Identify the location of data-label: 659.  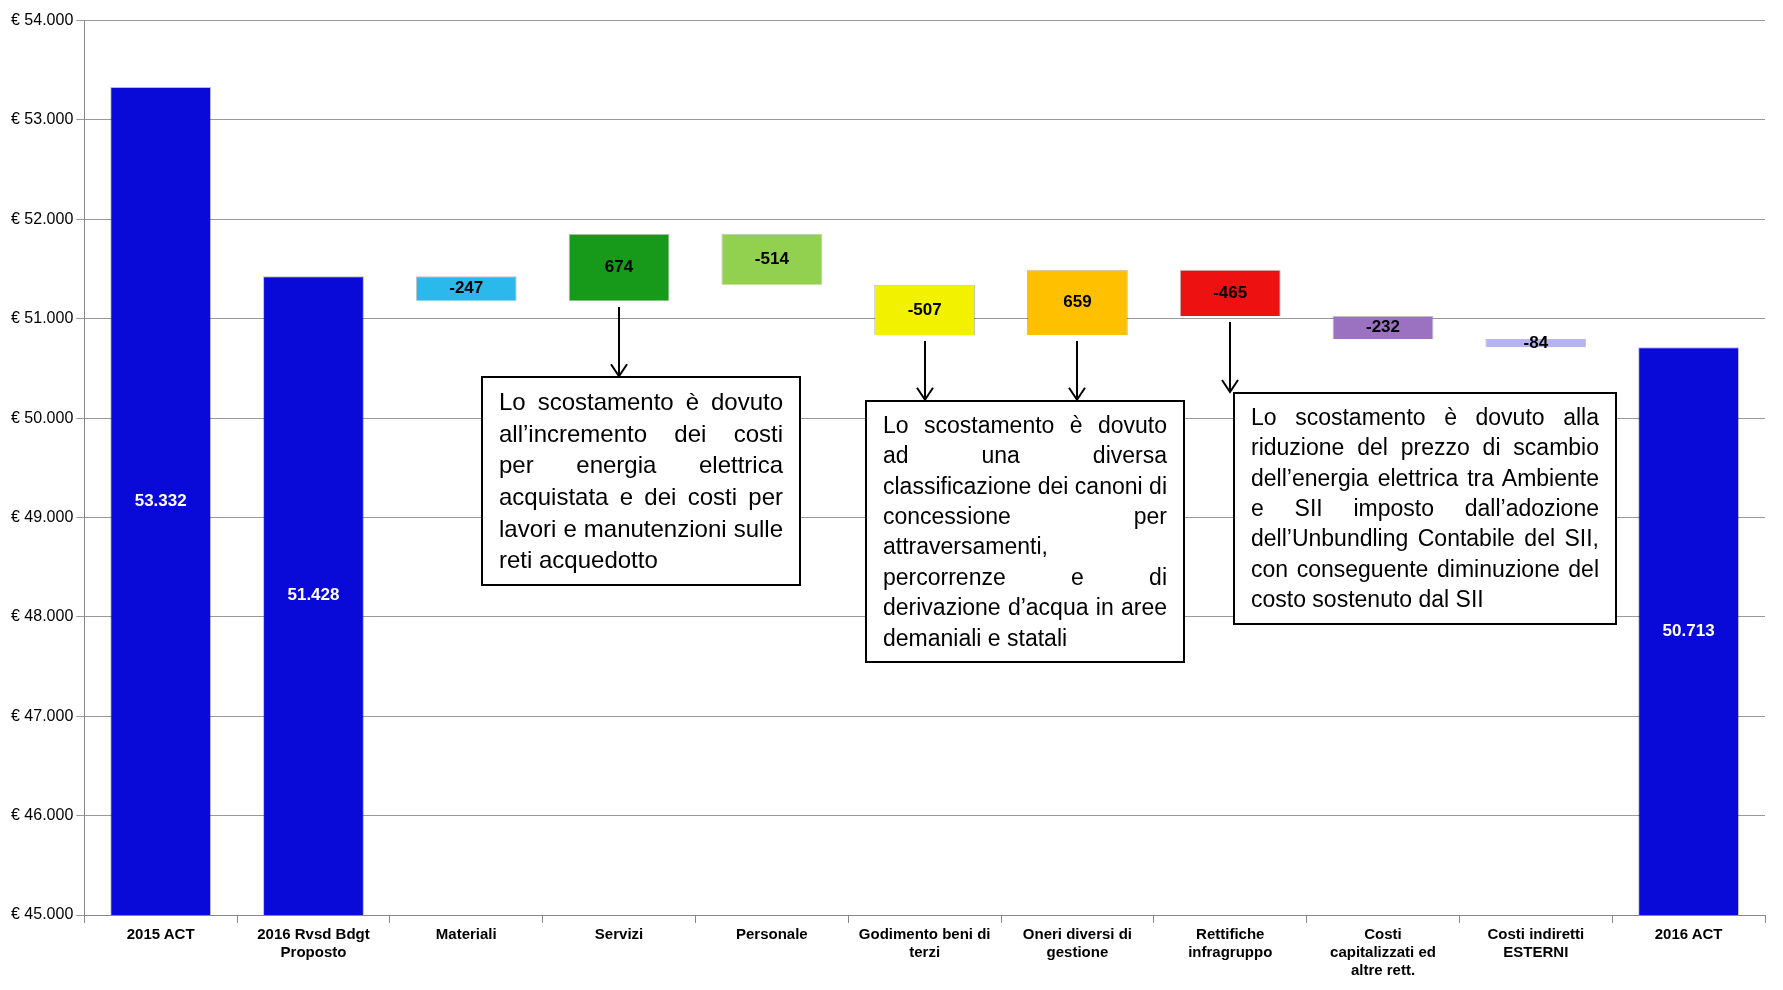
(1077, 302).